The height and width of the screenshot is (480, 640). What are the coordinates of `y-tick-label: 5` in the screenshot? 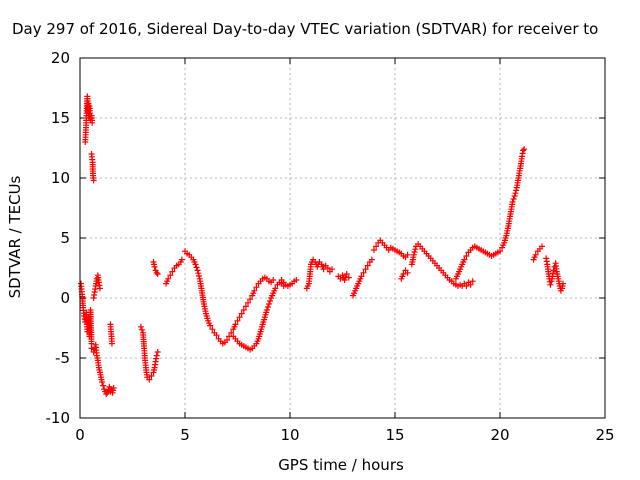 It's located at (65, 238).